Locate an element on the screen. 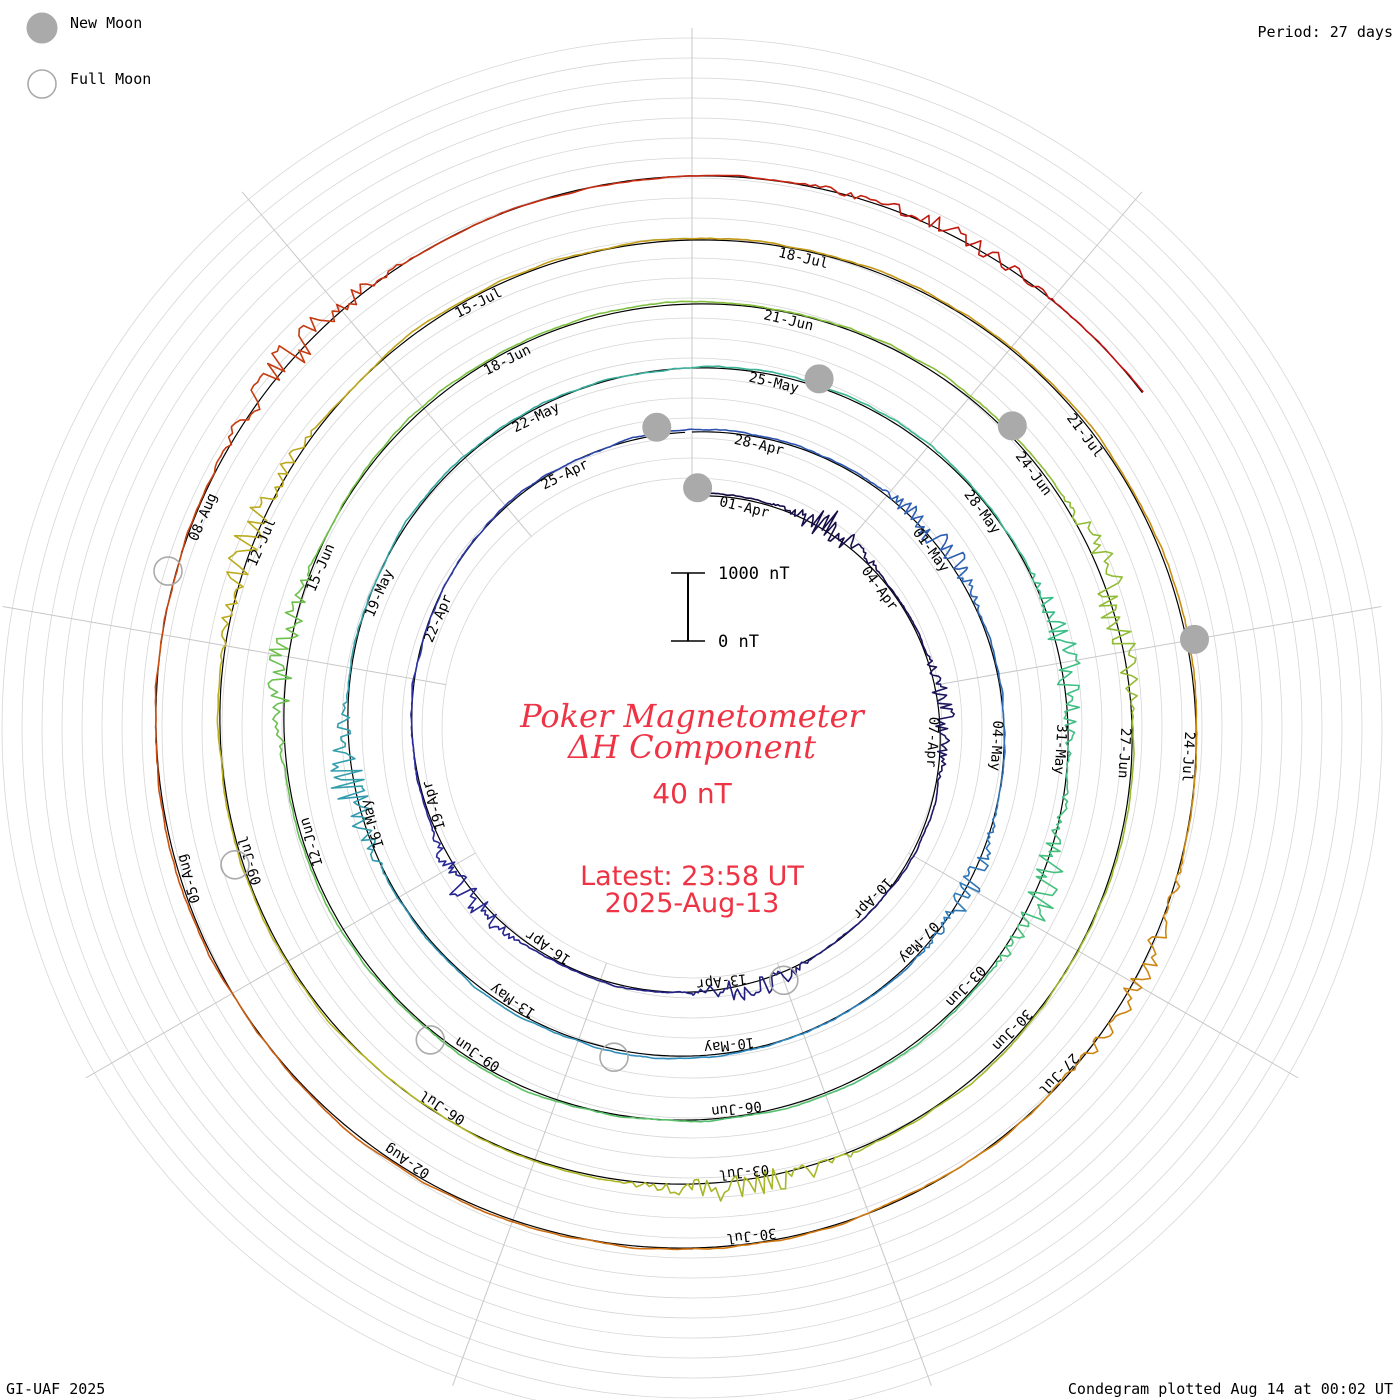 The height and width of the screenshot is (1400, 1400). date-tick-label: 03-Jul is located at coordinates (744, 1172).